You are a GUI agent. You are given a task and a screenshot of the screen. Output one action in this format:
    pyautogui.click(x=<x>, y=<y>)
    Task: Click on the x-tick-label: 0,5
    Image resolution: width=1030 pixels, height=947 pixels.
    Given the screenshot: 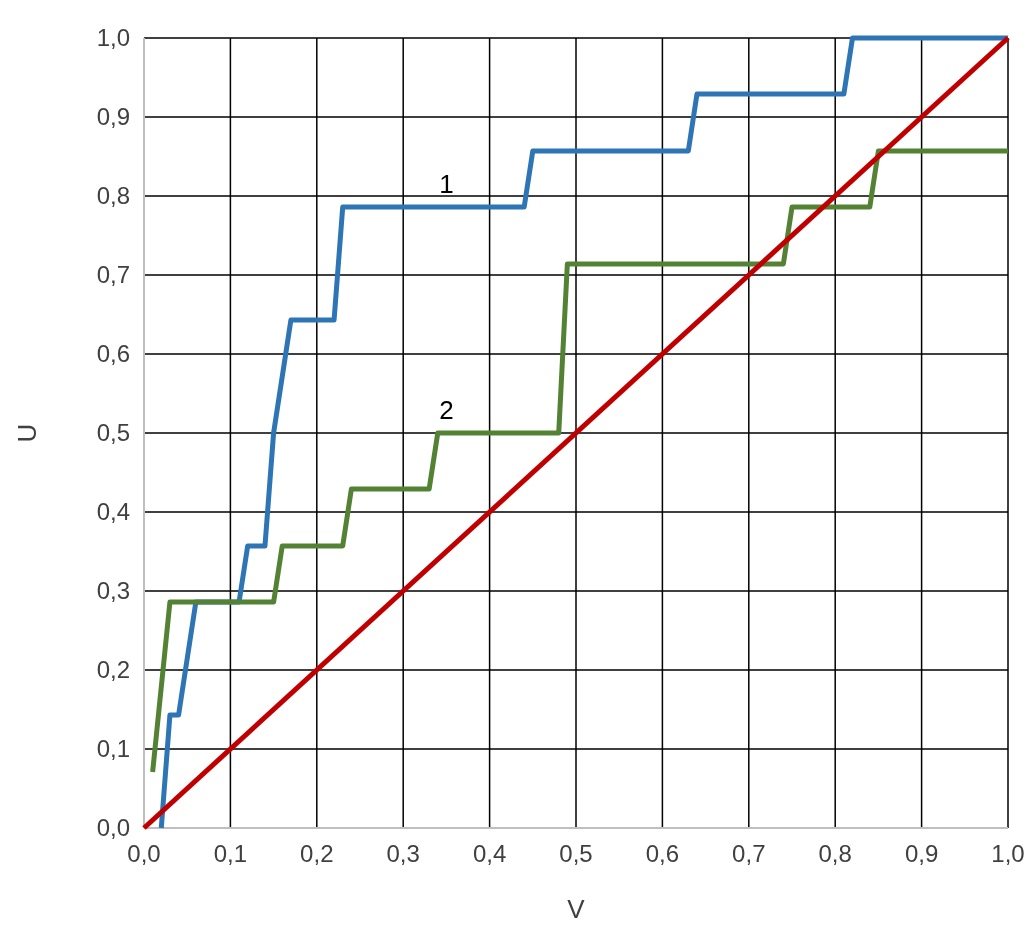 What is the action you would take?
    pyautogui.click(x=576, y=853)
    